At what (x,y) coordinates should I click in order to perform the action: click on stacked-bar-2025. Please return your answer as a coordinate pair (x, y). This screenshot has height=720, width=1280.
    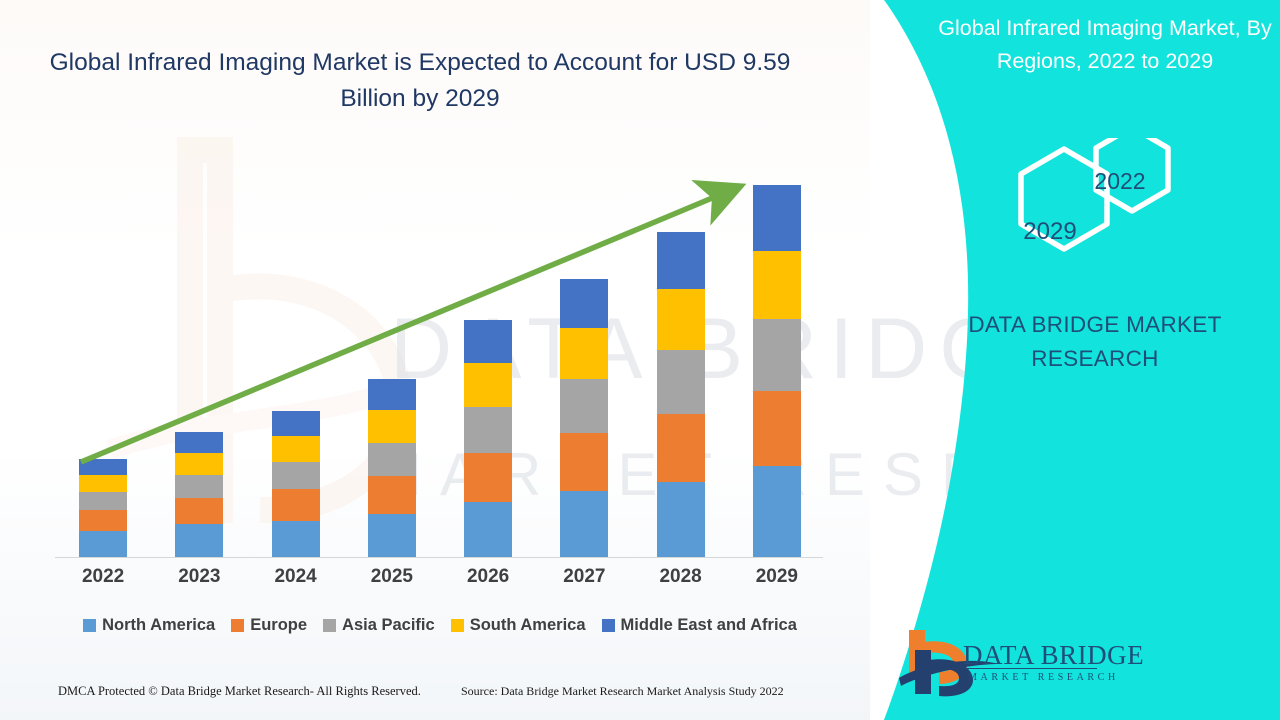
    Looking at the image, I should click on (391, 467).